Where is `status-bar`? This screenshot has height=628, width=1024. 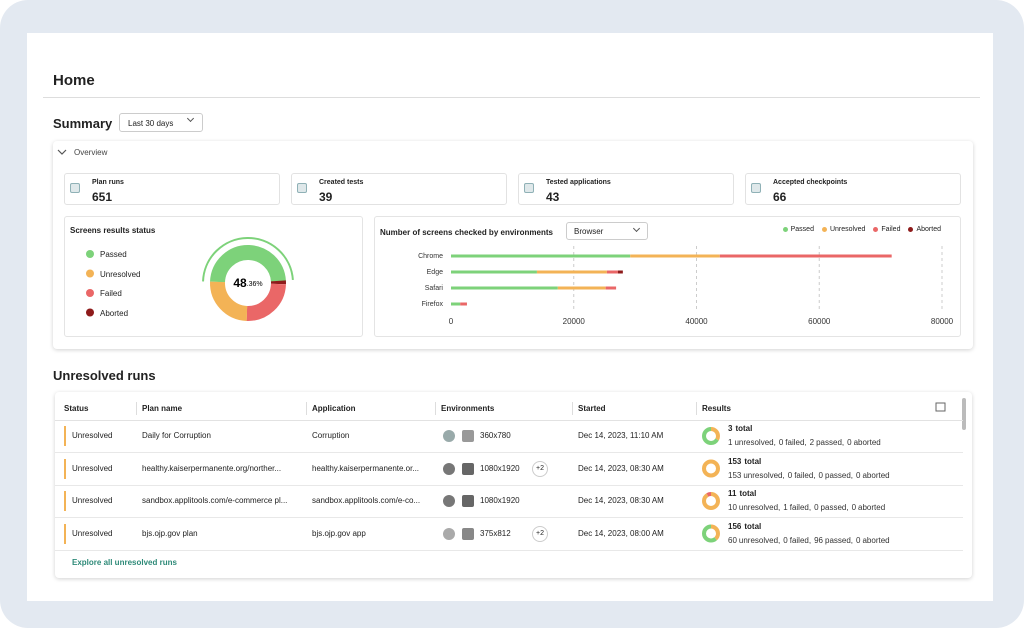
status-bar is located at coordinates (65, 533).